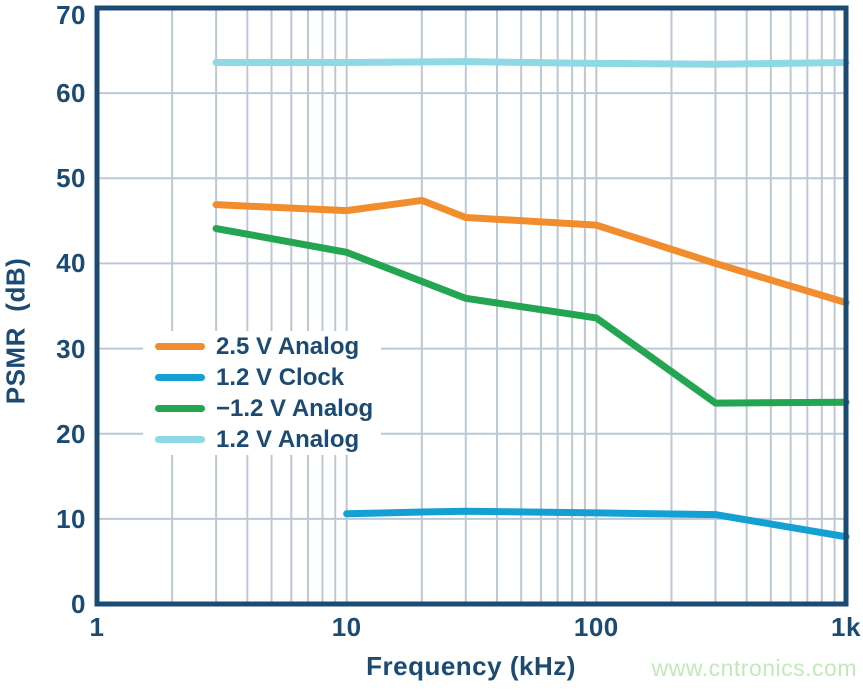 The width and height of the screenshot is (863, 690). I want to click on legend-item: 1.2 V Clock, so click(262, 378).